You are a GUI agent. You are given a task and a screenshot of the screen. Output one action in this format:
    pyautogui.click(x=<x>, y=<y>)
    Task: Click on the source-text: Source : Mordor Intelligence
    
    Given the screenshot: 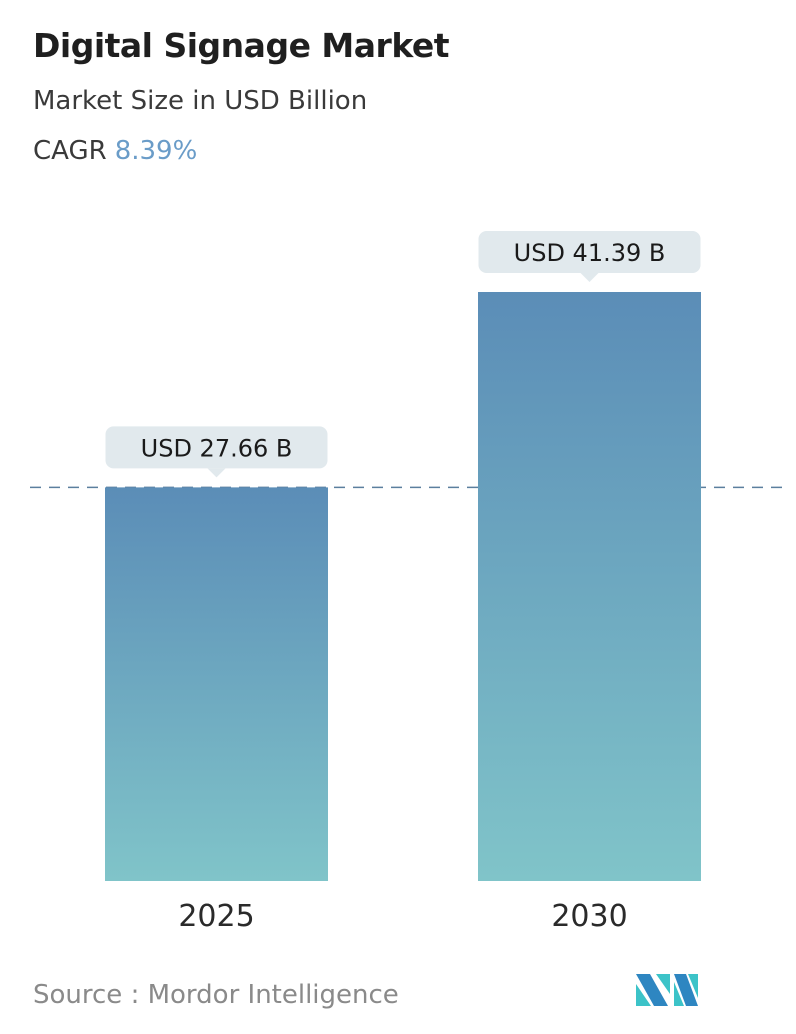 What is the action you would take?
    pyautogui.click(x=216, y=995)
    